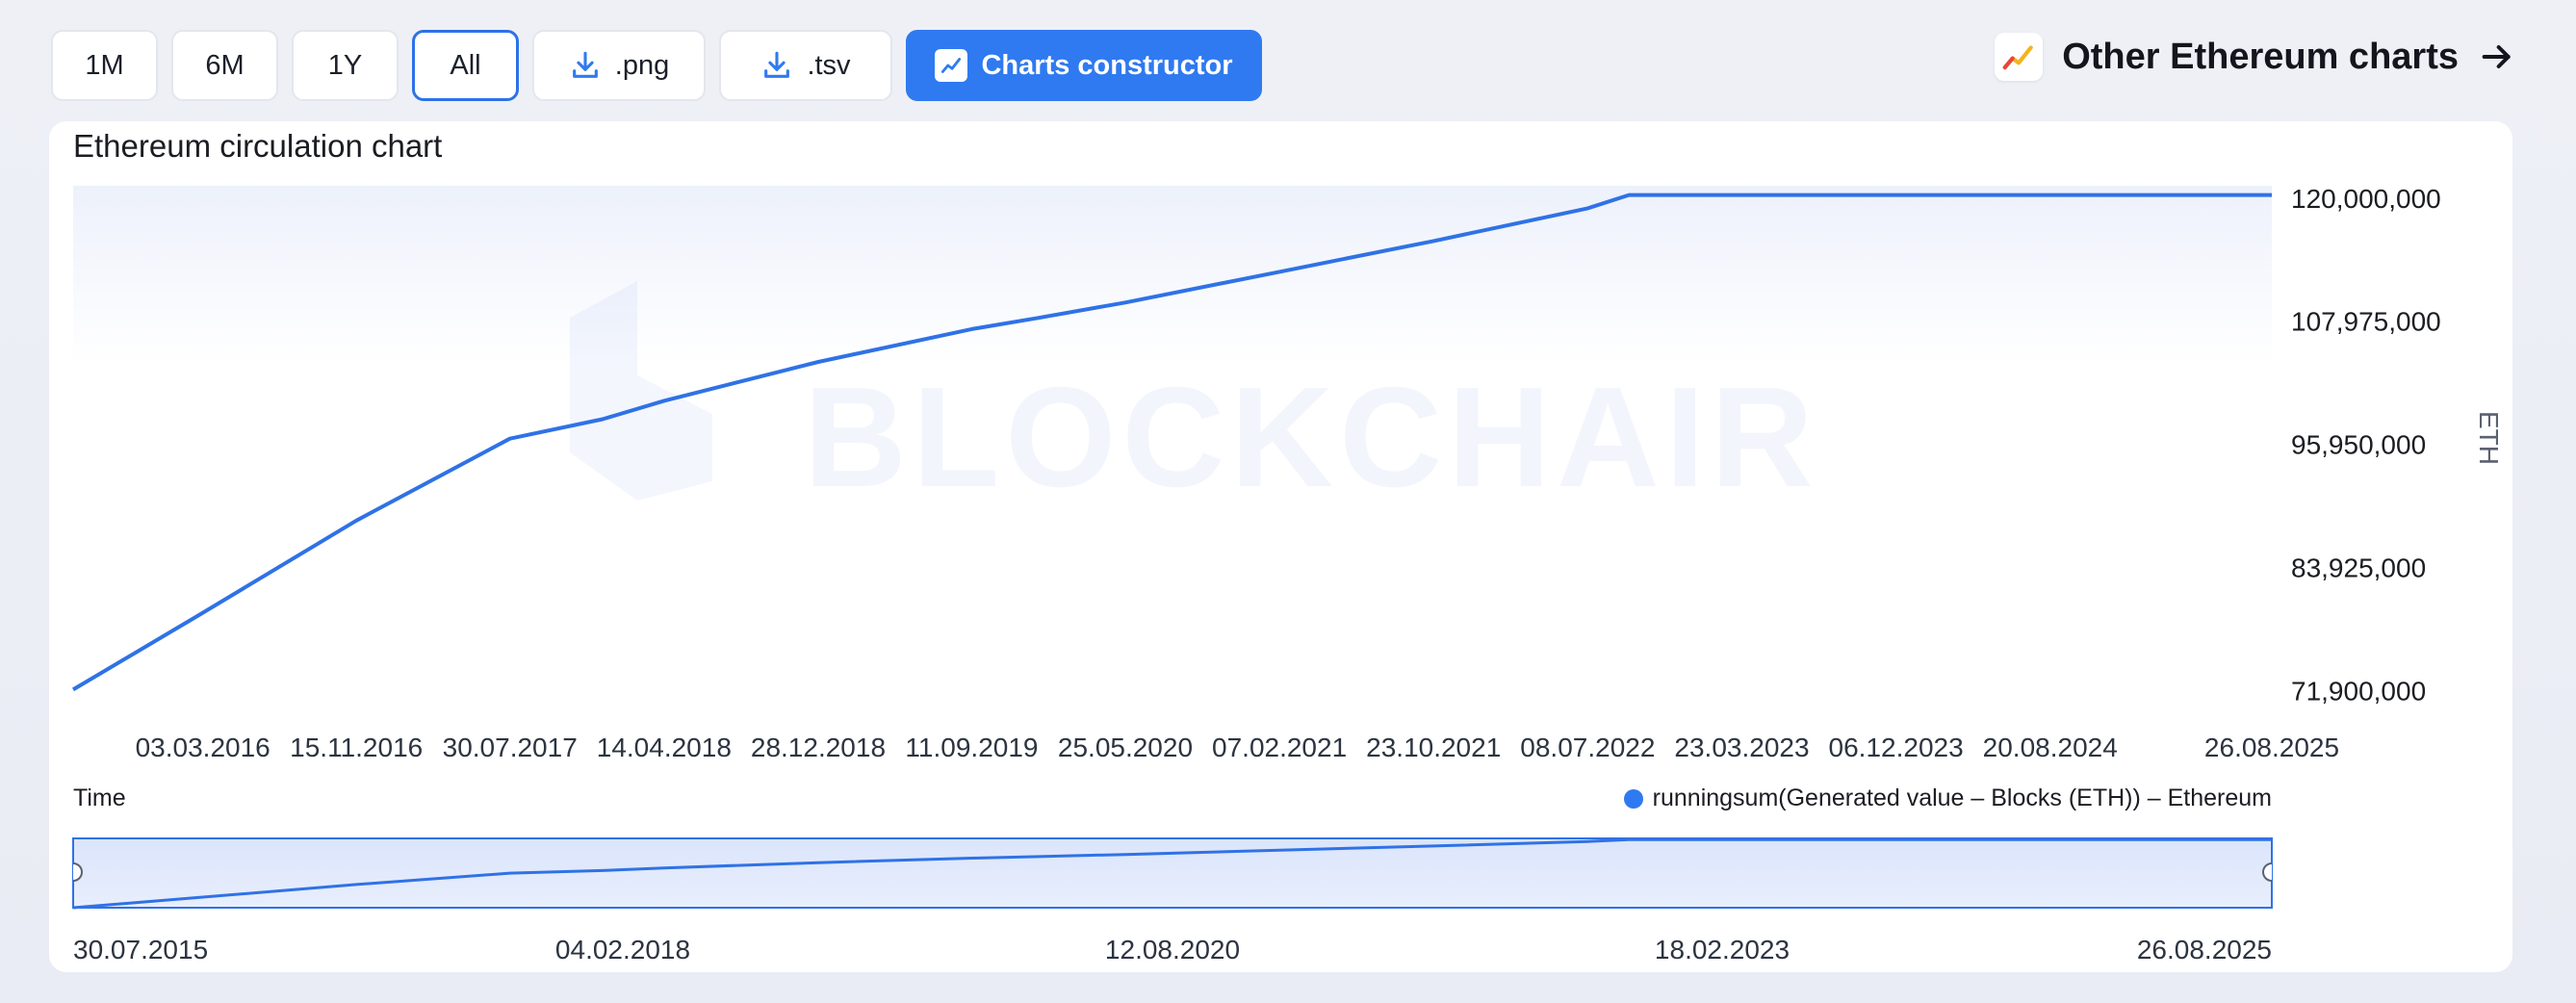 The image size is (2576, 1003). Describe the element at coordinates (642, 65) in the screenshot. I see `download-png-label: .png` at that location.